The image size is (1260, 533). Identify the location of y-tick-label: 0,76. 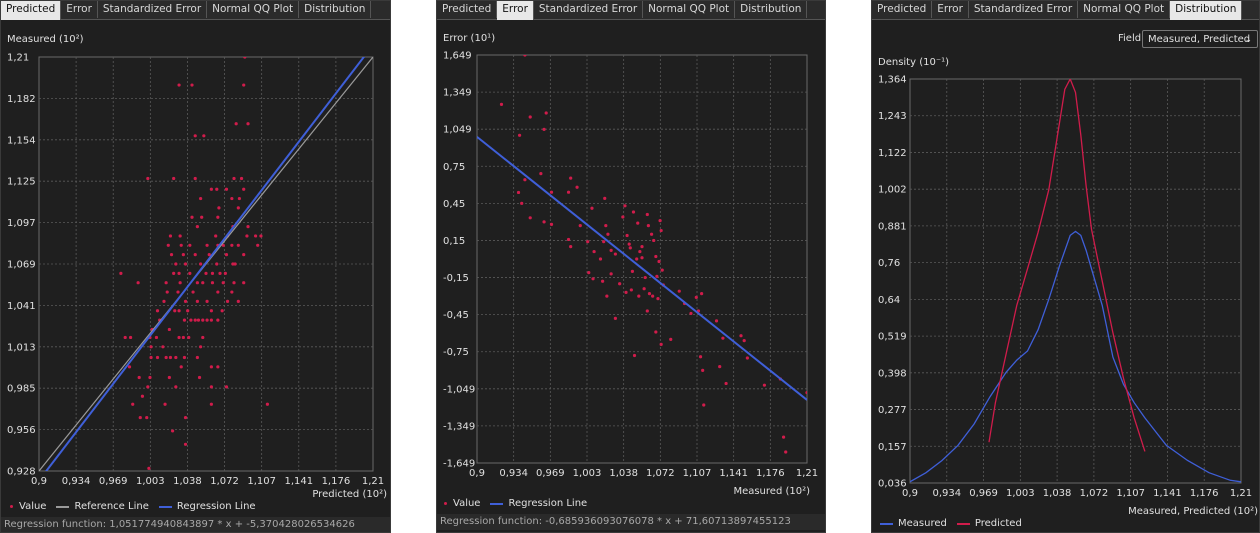
(889, 263).